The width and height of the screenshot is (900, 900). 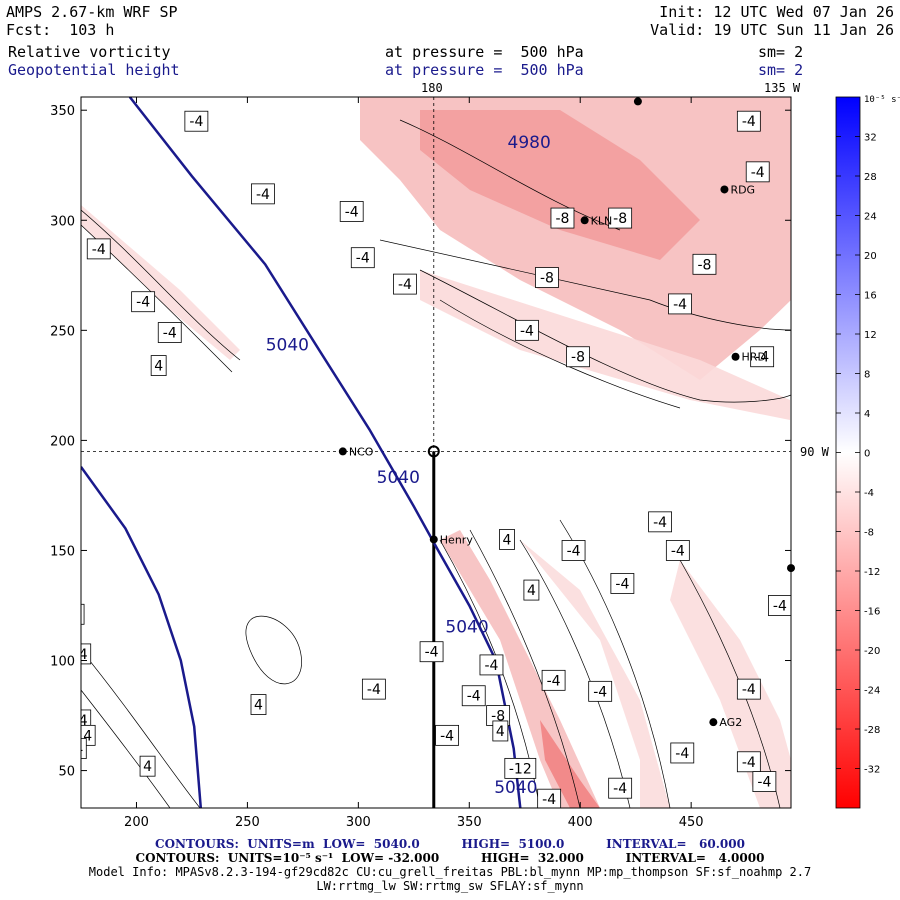 What do you see at coordinates (814, 452) in the screenshot?
I see `lon-label-90w: 90 W` at bounding box center [814, 452].